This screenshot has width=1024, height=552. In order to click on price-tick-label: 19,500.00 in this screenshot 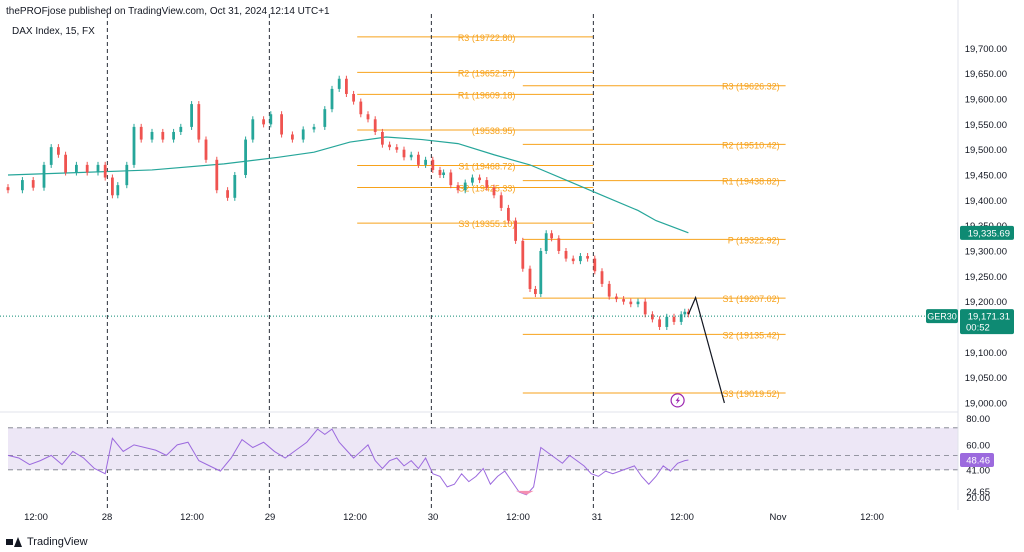, I will do `click(986, 150)`.